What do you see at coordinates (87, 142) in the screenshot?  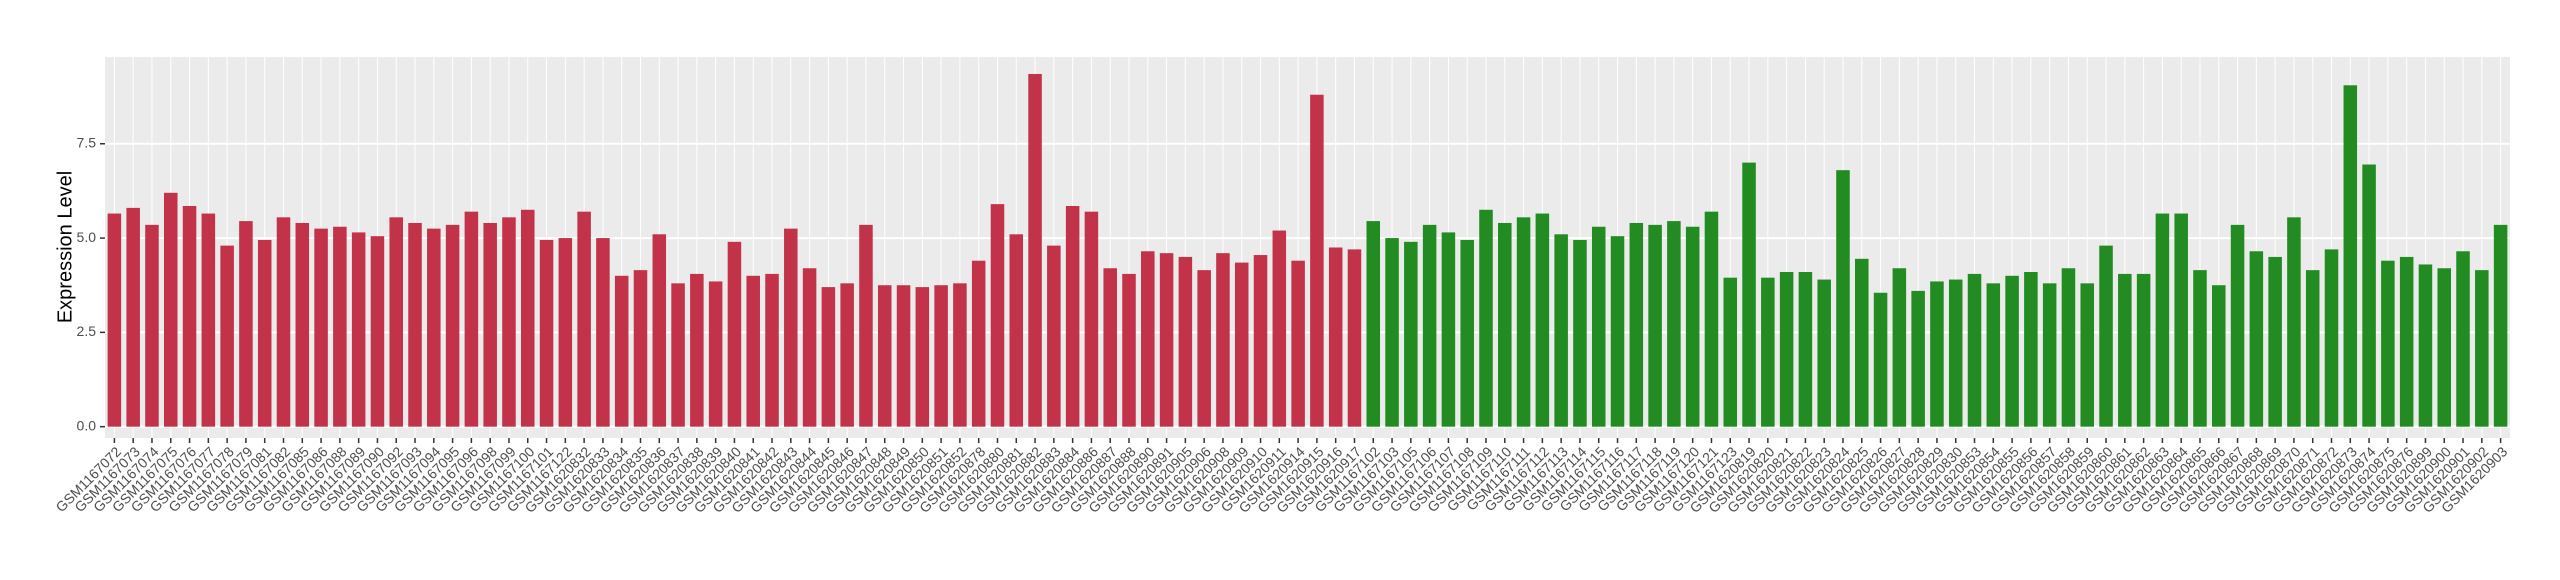 I see `y-tick-label: 7.5` at bounding box center [87, 142].